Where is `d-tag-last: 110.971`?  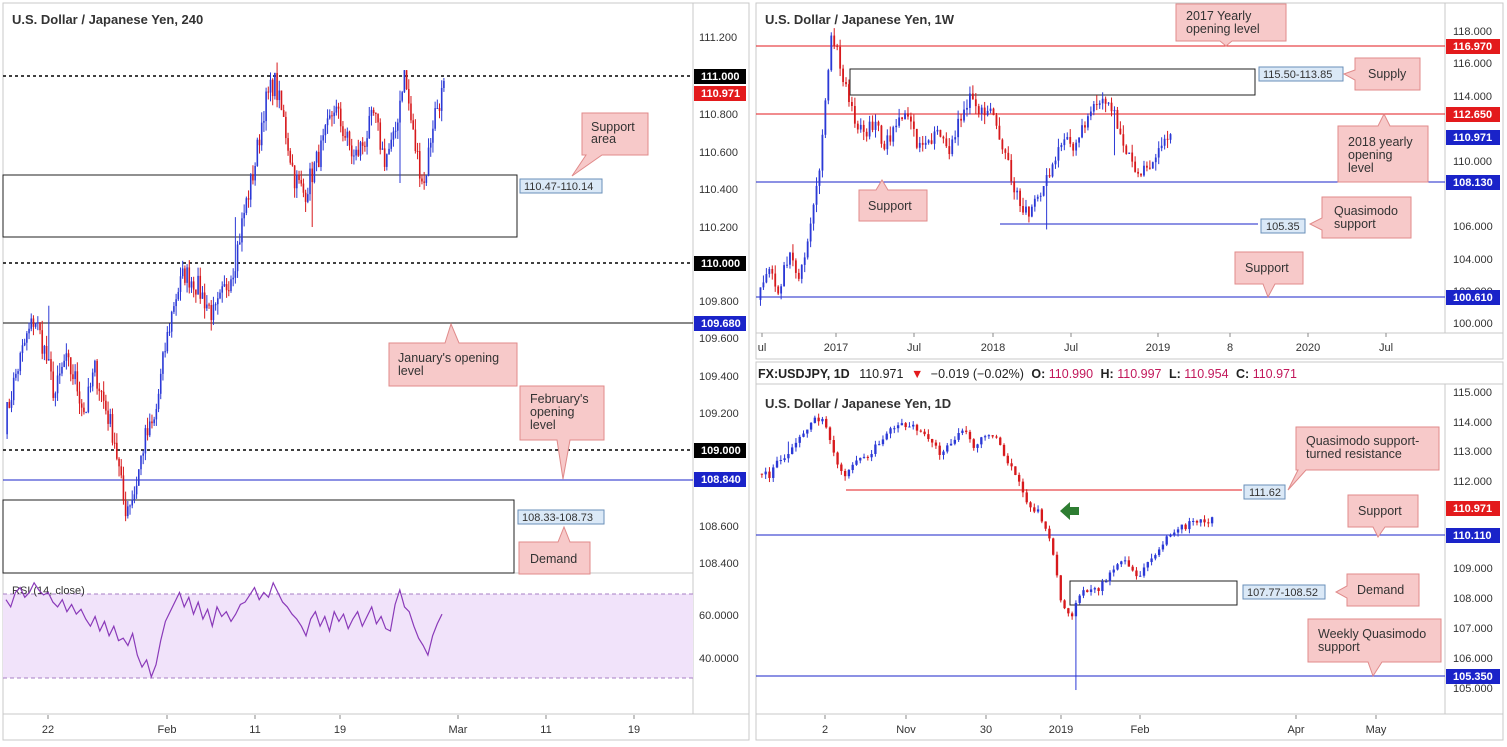 d-tag-last: 110.971 is located at coordinates (1472, 509).